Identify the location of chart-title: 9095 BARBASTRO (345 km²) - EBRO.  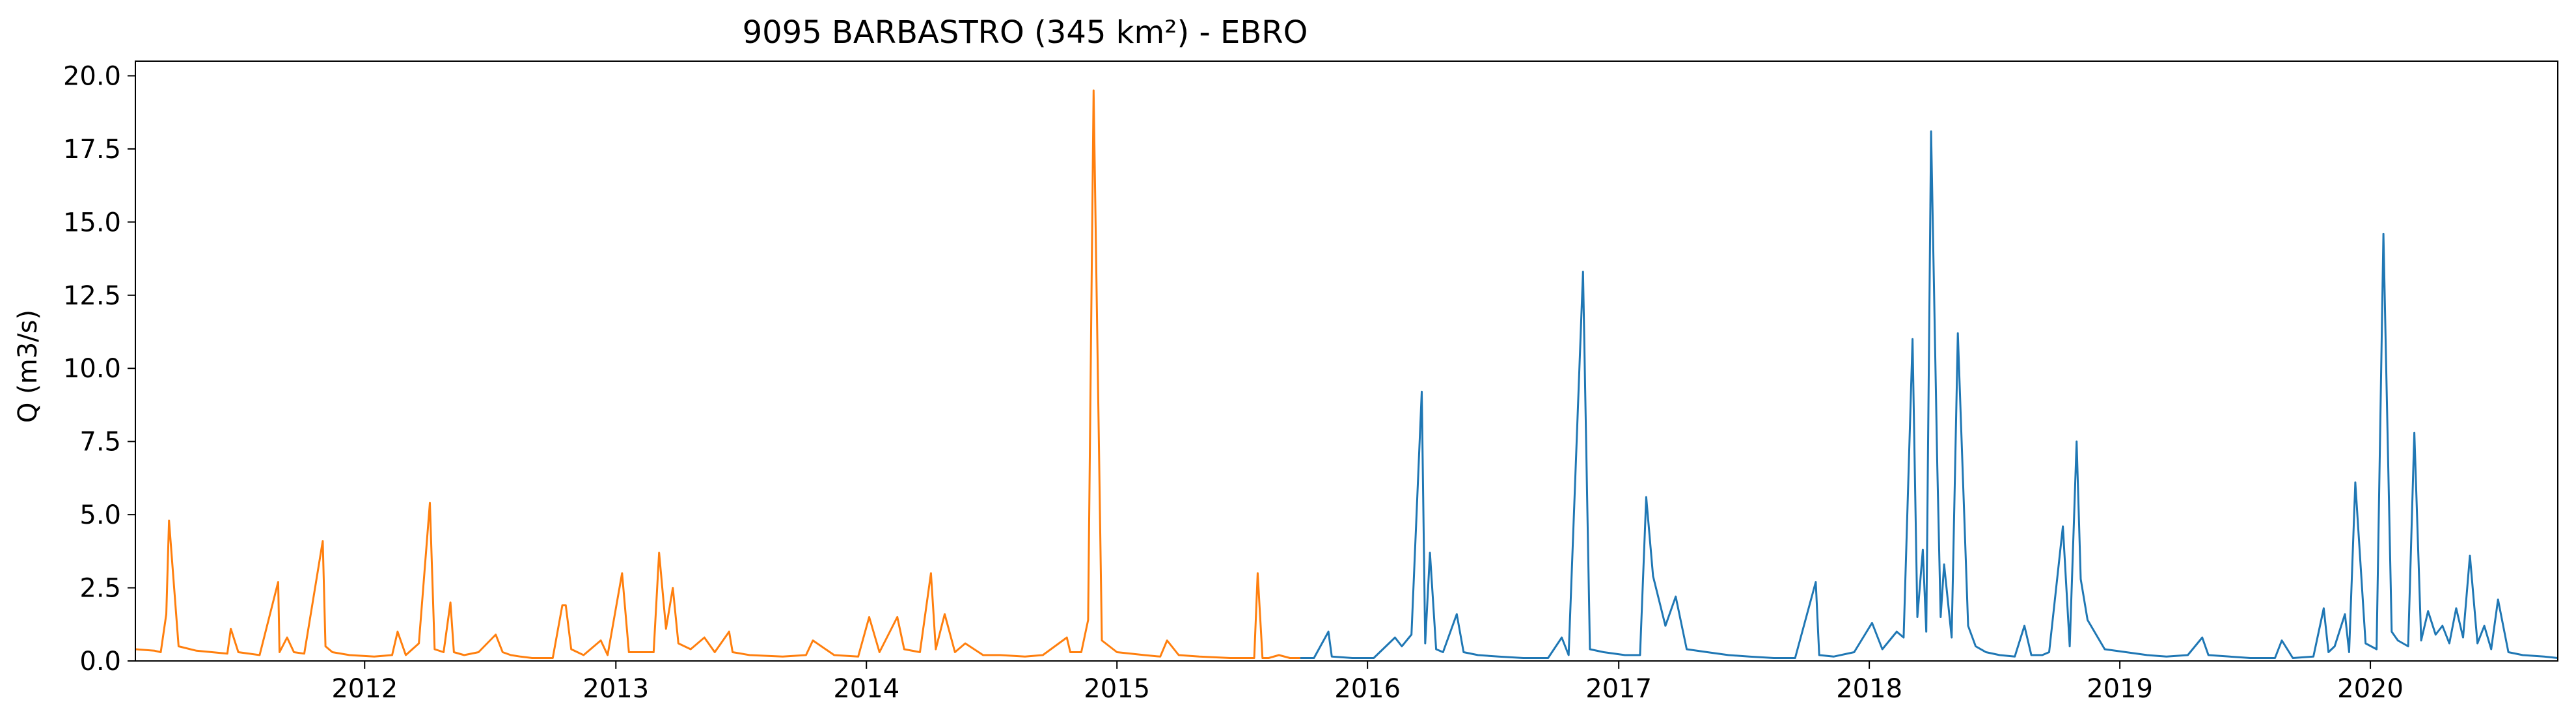
(1025, 32).